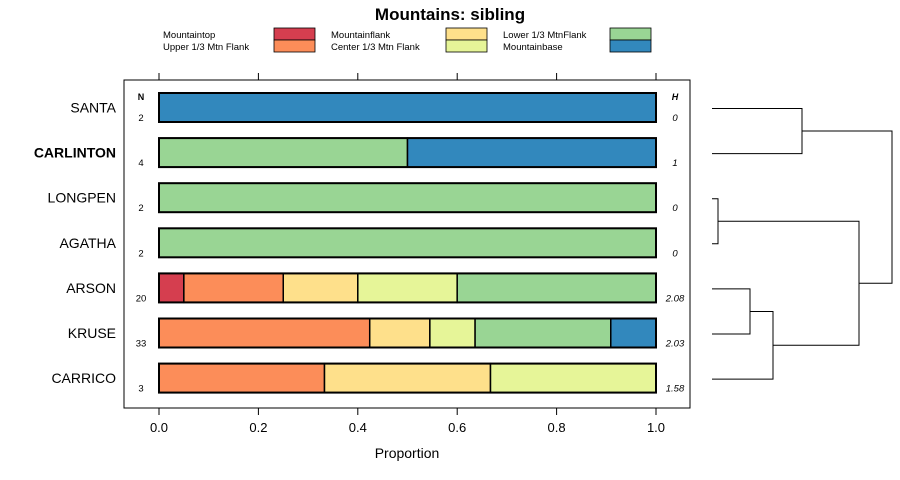 The width and height of the screenshot is (900, 480). I want to click on x-tick-label: 0.2, so click(258, 427).